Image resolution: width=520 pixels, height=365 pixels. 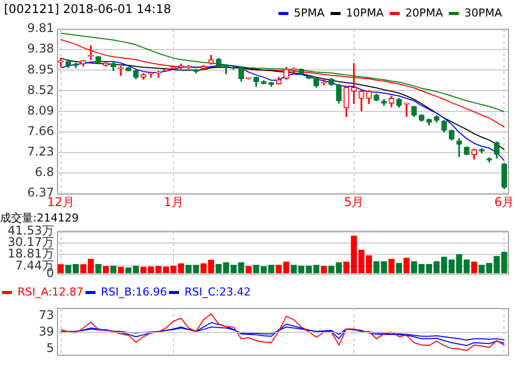 I want to click on chart-title: [002121] 2018-06-01 14:18, so click(x=88, y=9).